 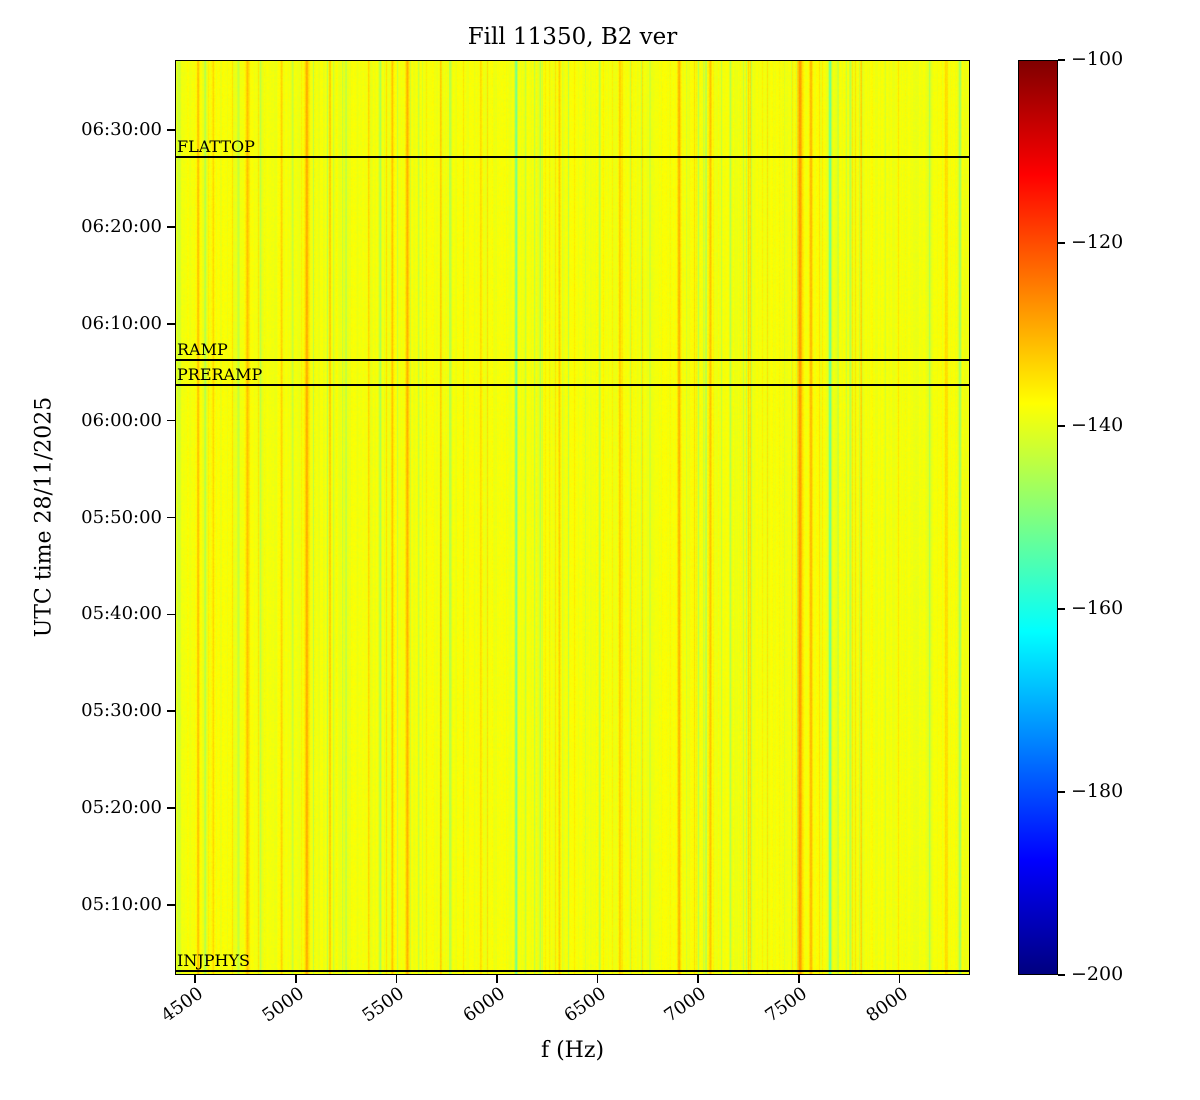 What do you see at coordinates (213, 960) in the screenshot?
I see `beam-mode-label-injphys: INJPHYS` at bounding box center [213, 960].